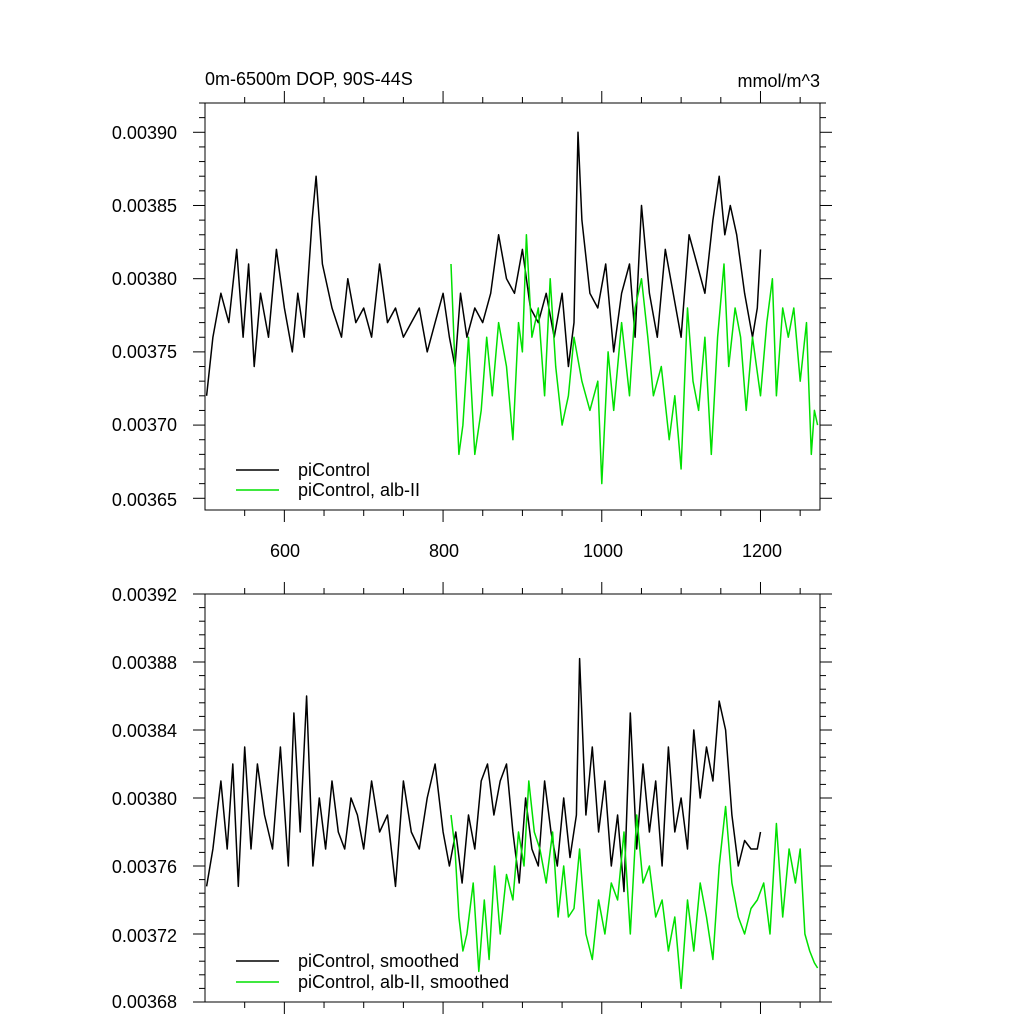 This screenshot has height=1024, width=1024. Describe the element at coordinates (526, 551) in the screenshot. I see `x-tick-labels-top: 600 800 1000 1200` at that location.